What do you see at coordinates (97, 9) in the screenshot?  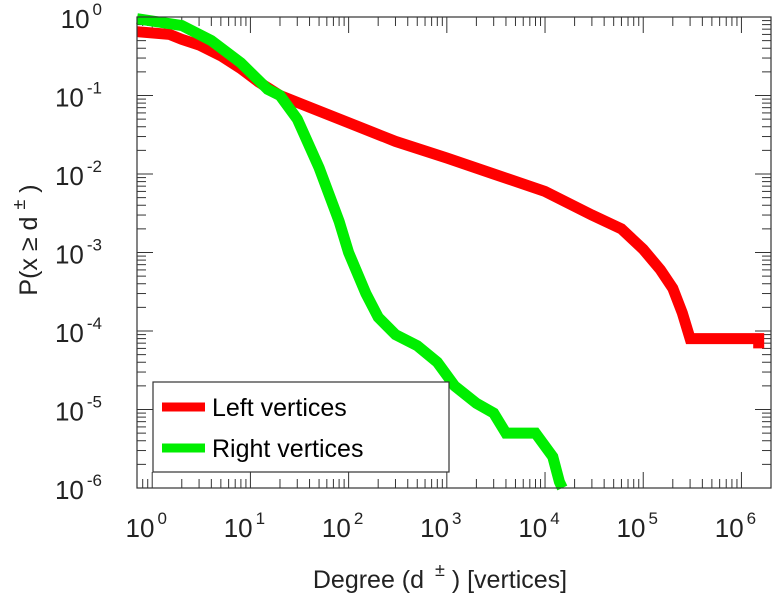 I see `y-tick-label-exp: 0` at bounding box center [97, 9].